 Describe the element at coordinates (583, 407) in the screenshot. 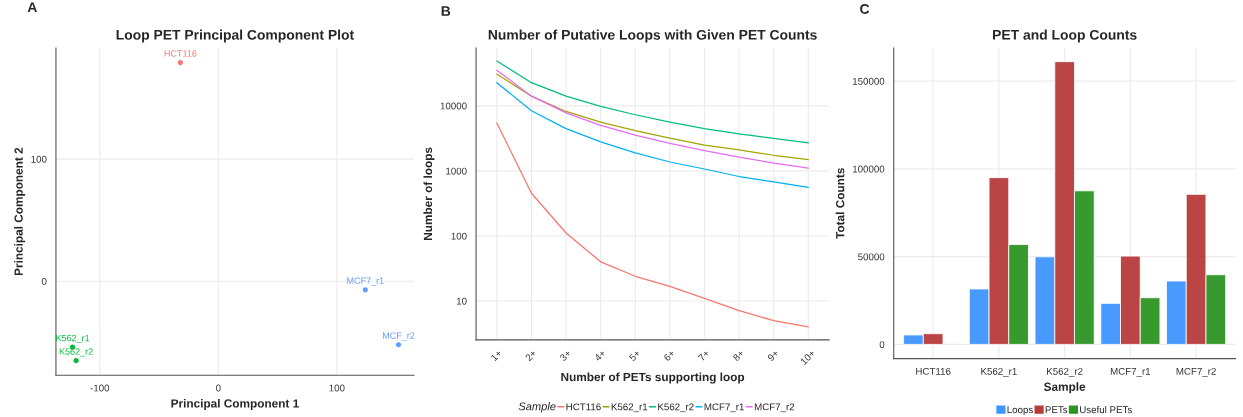

I see `legend-label: HCT116` at that location.